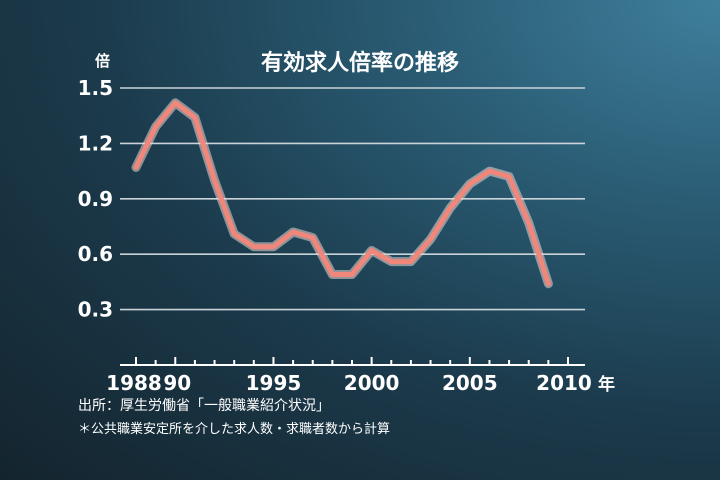 This screenshot has height=480, width=720. What do you see at coordinates (274, 383) in the screenshot?
I see `x-tick-label: 1995` at bounding box center [274, 383].